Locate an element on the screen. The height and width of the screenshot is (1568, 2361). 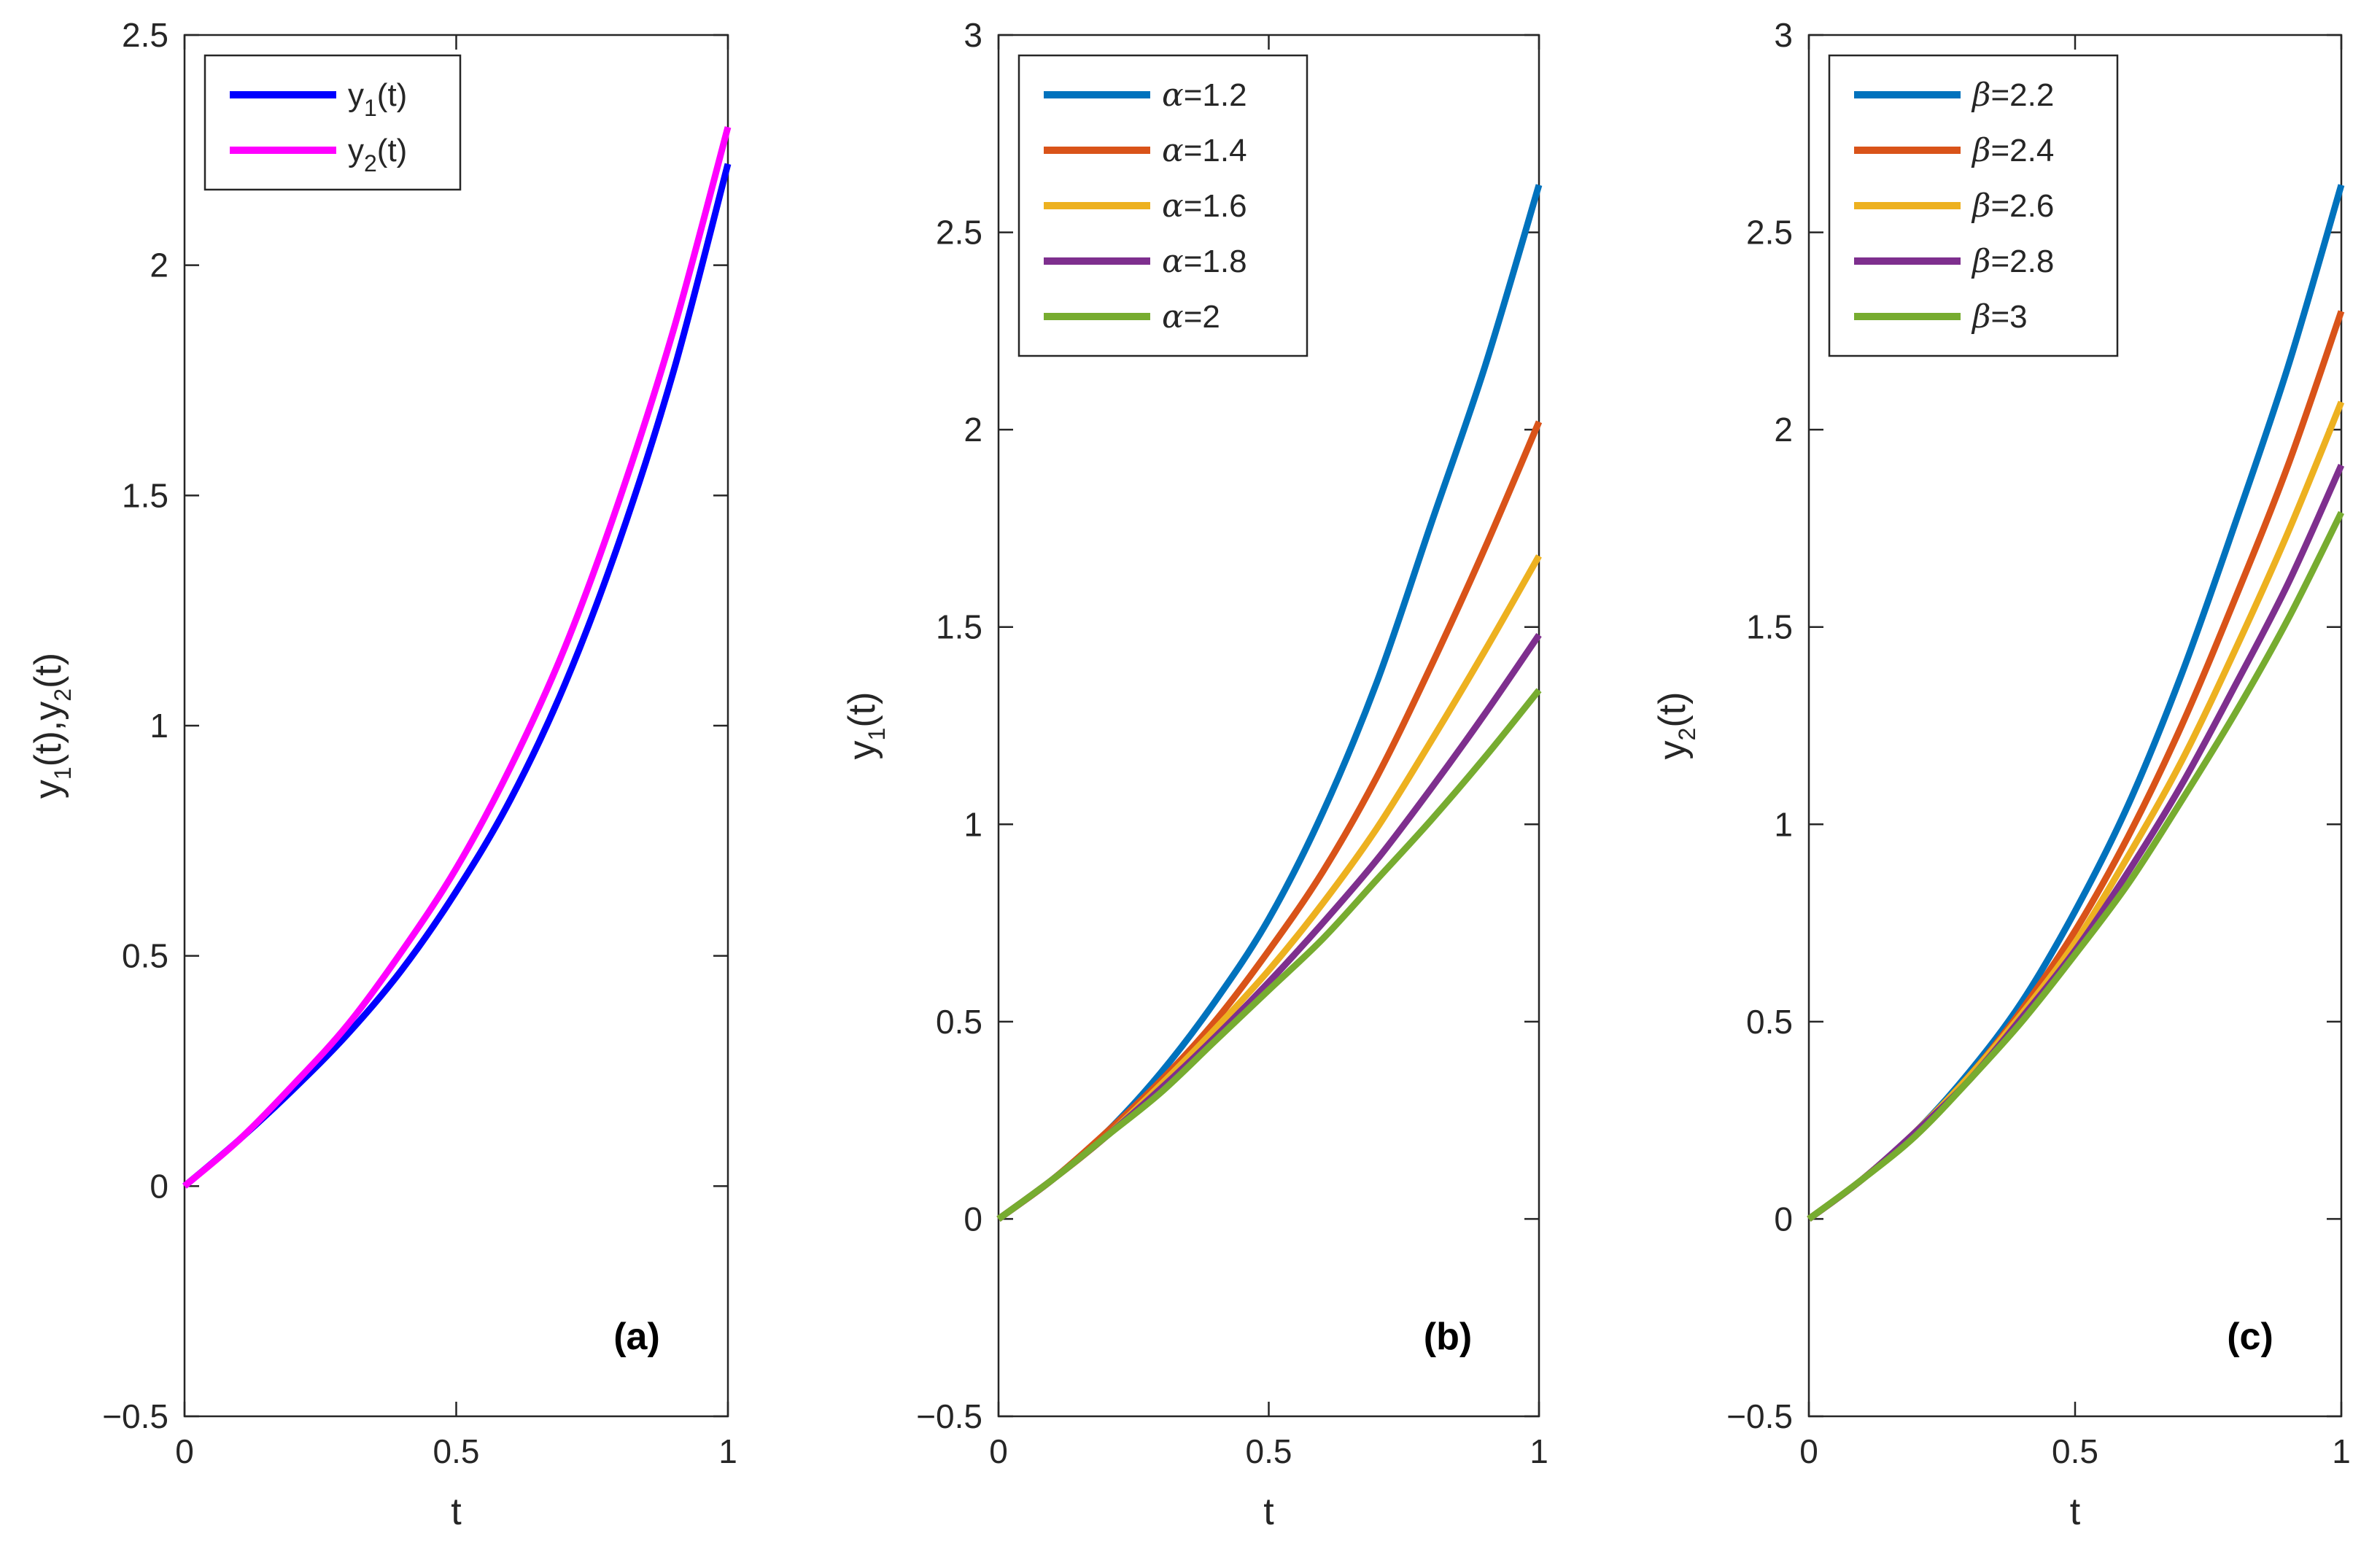
legend: α=1.2 α=1.4 α=1.6 α=1.8 α=2 is located at coordinates (1163, 205).